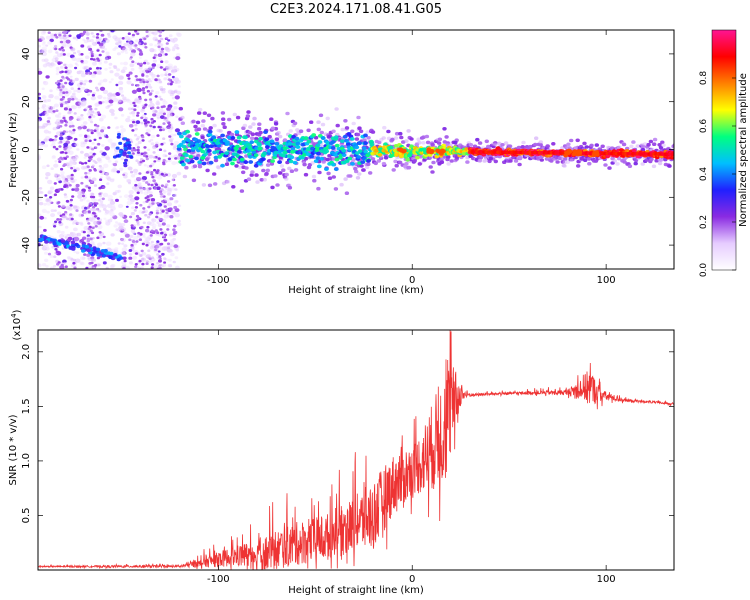 This screenshot has width=750, height=600. Describe the element at coordinates (26, 149) in the screenshot. I see `spectrogram-y-tick-label-2: 0` at that location.